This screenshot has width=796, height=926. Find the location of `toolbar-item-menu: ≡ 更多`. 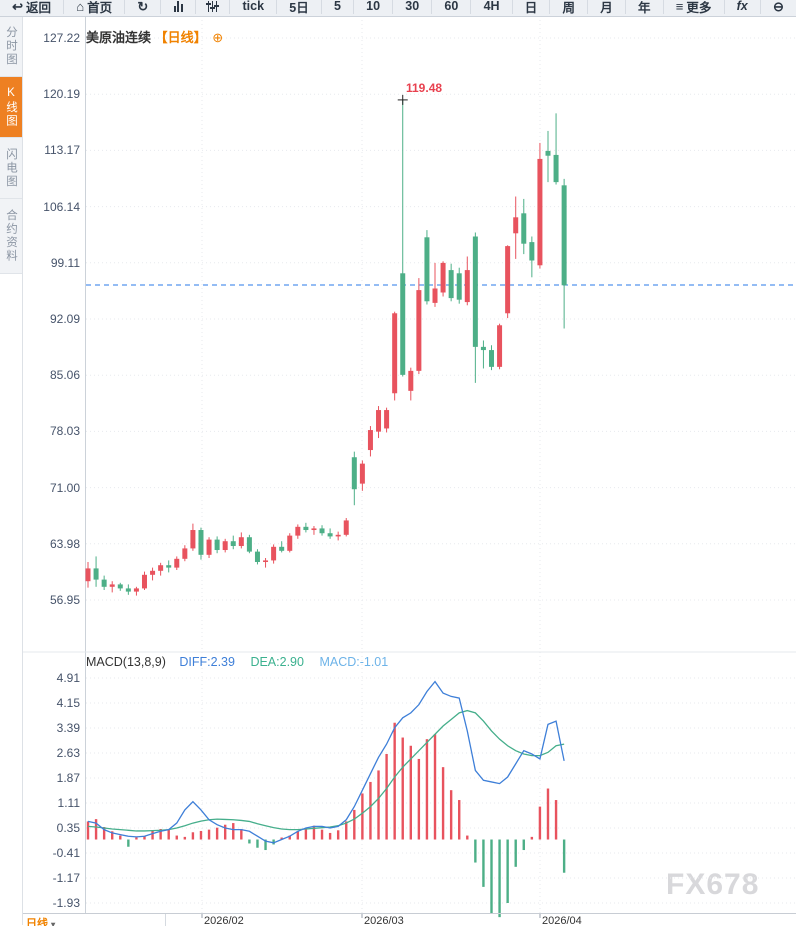

toolbar-item-menu: ≡ 更多 is located at coordinates (694, 7).